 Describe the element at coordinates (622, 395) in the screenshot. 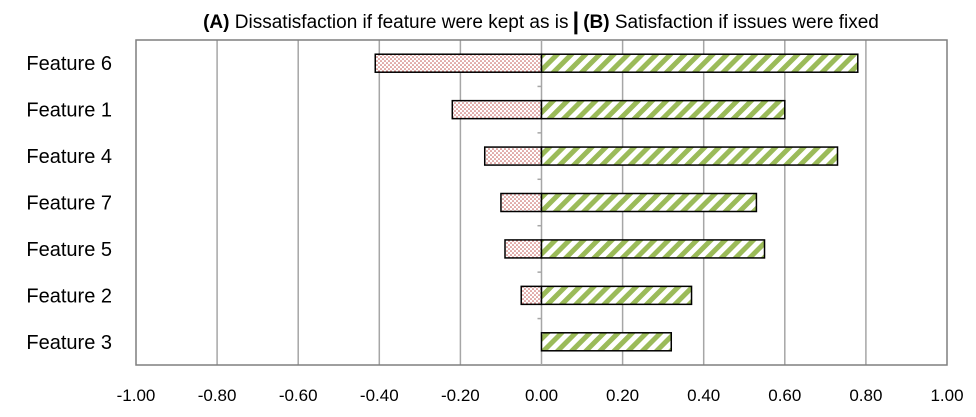

I see `x-tick-label: 0.20` at that location.